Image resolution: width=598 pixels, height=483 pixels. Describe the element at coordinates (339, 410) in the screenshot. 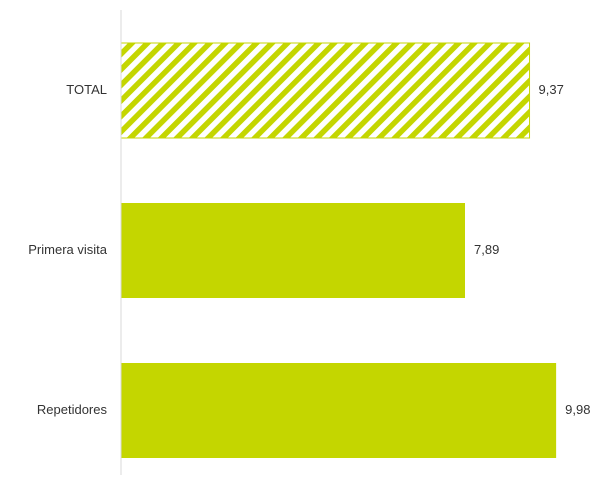

I see `bar-repetidores` at that location.